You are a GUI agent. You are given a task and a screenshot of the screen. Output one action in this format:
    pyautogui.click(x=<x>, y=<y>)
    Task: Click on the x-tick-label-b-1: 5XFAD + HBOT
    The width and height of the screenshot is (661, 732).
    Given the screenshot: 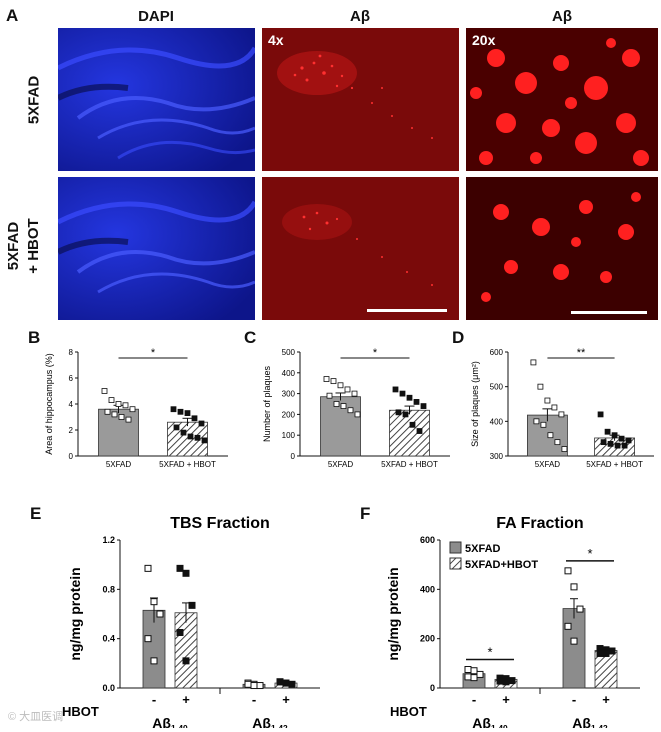 What is the action you would take?
    pyautogui.click(x=187, y=464)
    